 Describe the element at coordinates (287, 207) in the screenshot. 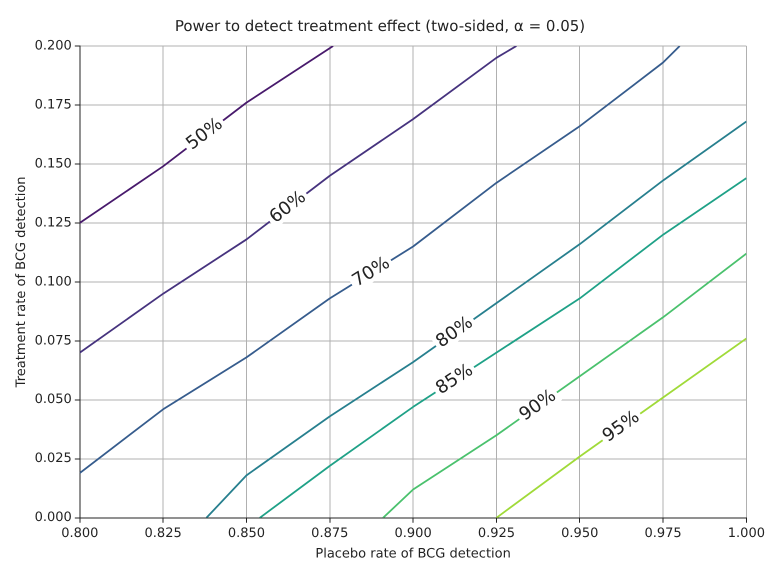

I see `text: 60%` at that location.